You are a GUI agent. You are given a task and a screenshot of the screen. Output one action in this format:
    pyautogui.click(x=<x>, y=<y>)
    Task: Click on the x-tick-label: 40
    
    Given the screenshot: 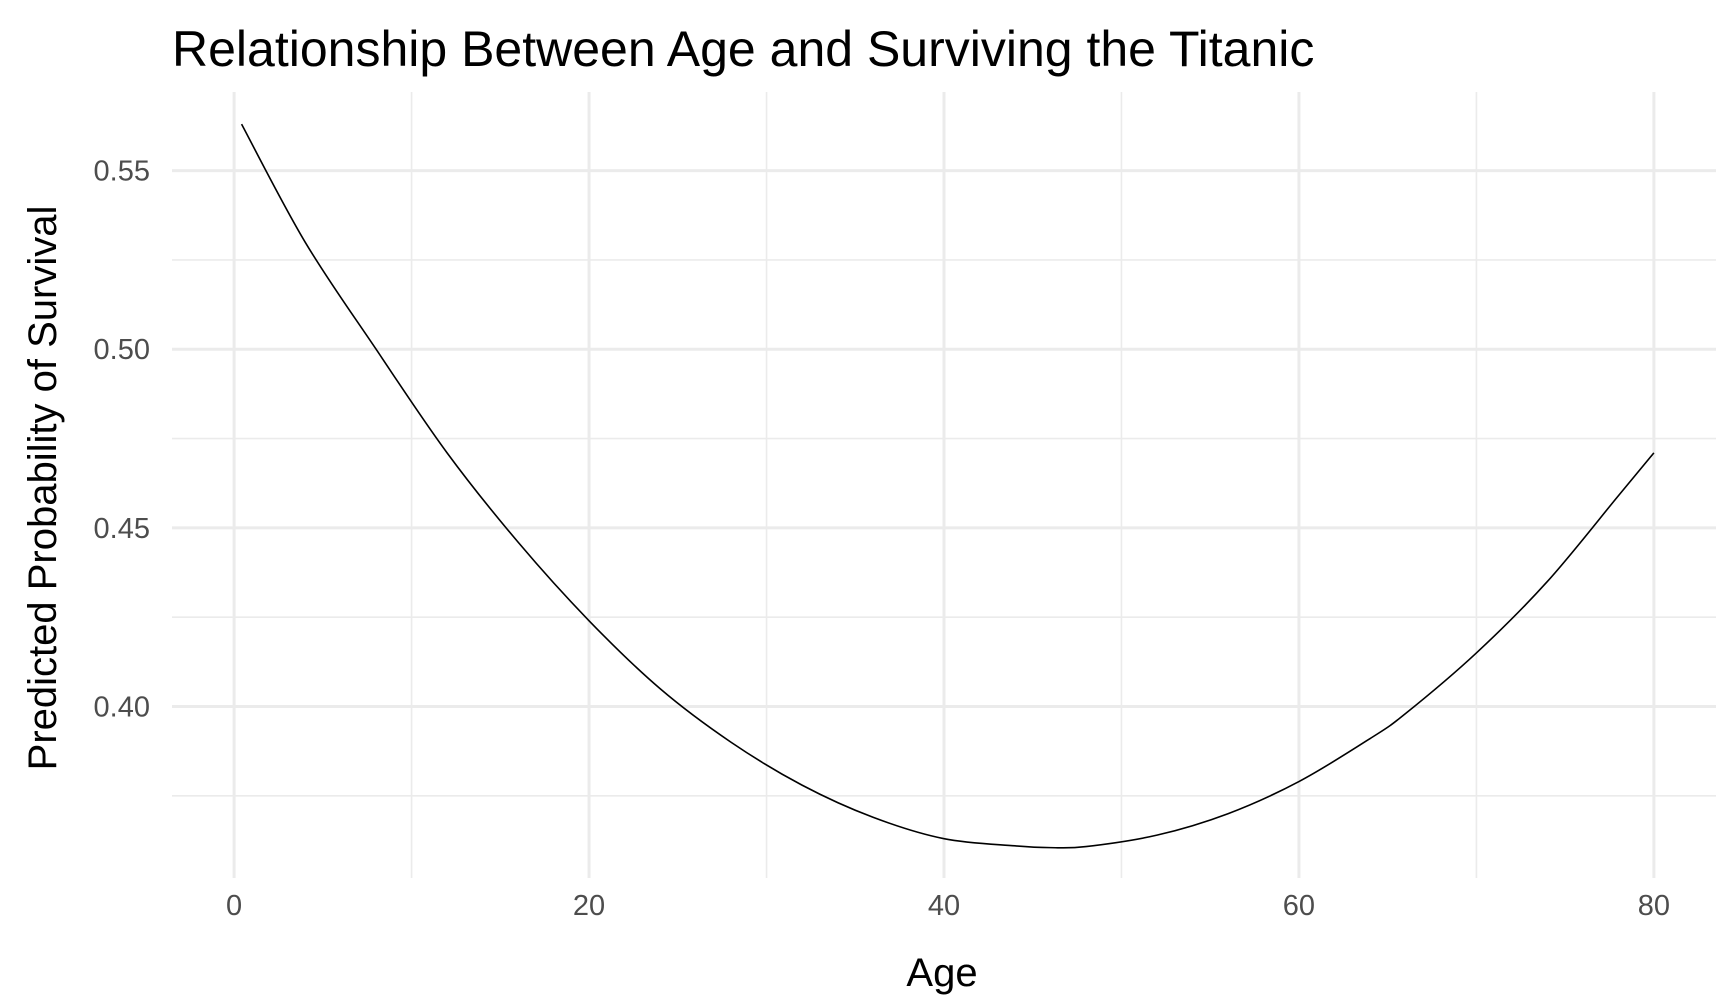 What is the action you would take?
    pyautogui.click(x=944, y=906)
    